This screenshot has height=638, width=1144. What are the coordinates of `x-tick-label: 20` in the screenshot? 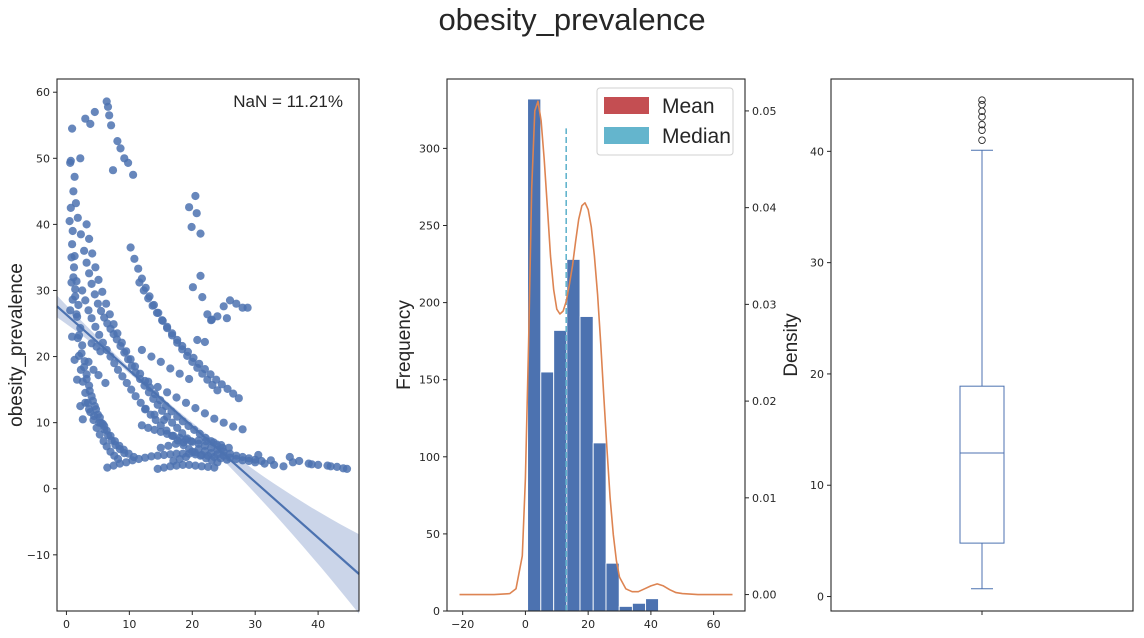 It's located at (192, 624).